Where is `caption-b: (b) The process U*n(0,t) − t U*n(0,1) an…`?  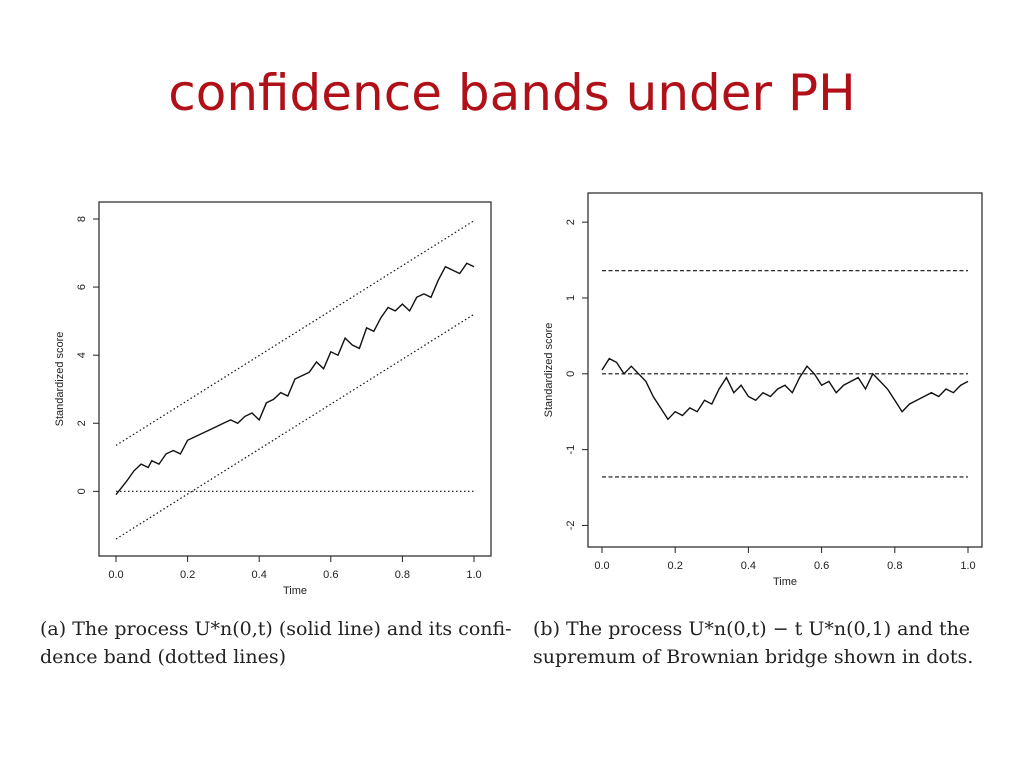
caption-b: (b) The process U*n(0,t) − t U*n(0,1) an… is located at coordinates (753, 643).